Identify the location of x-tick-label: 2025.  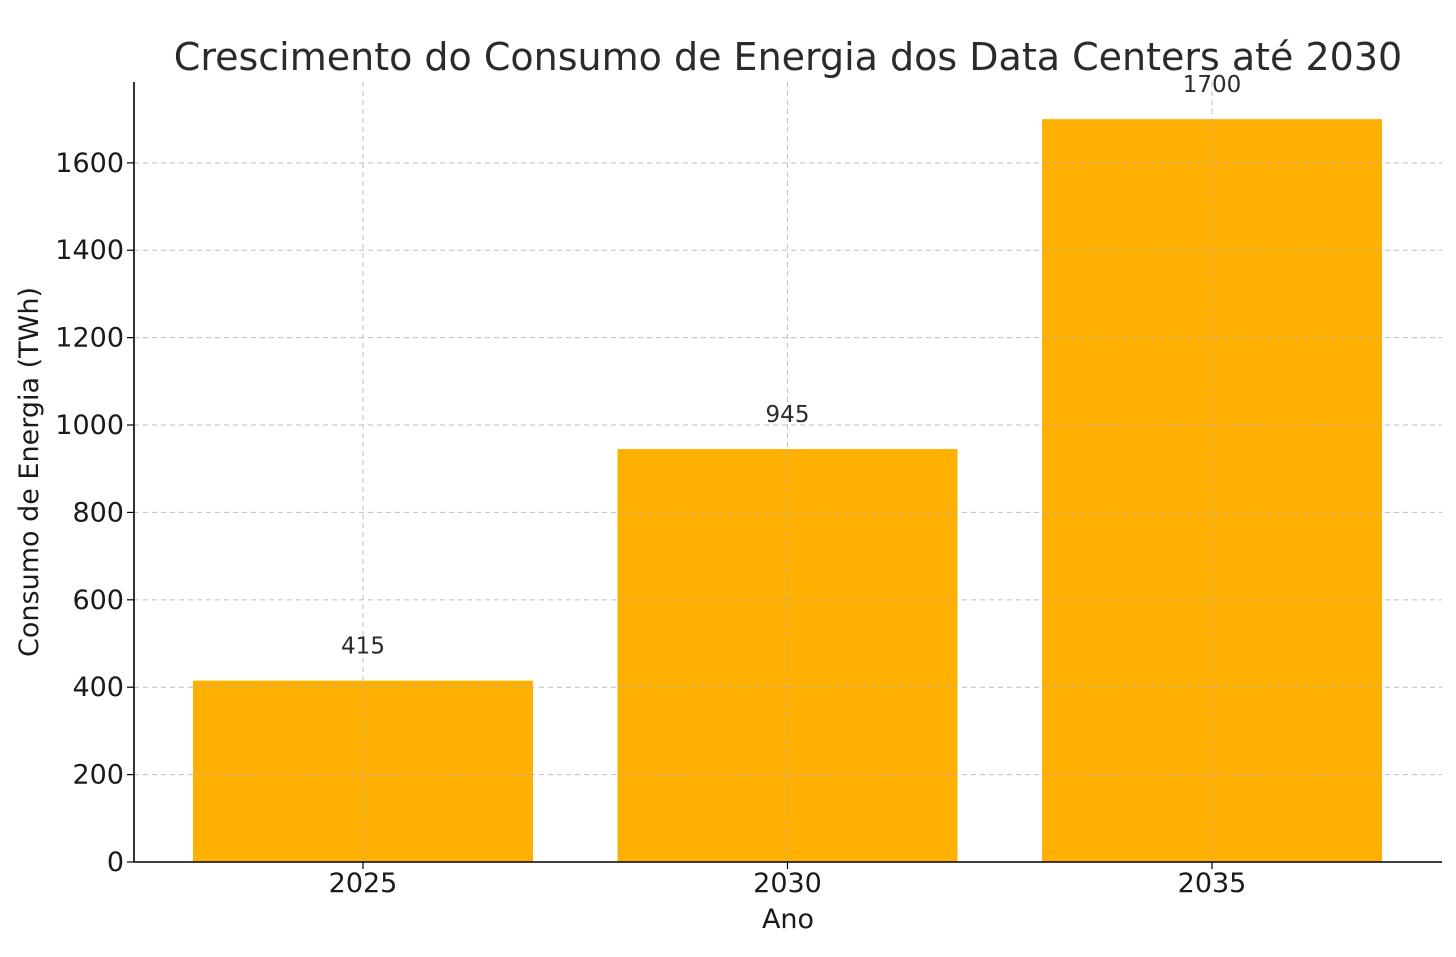
(363, 883).